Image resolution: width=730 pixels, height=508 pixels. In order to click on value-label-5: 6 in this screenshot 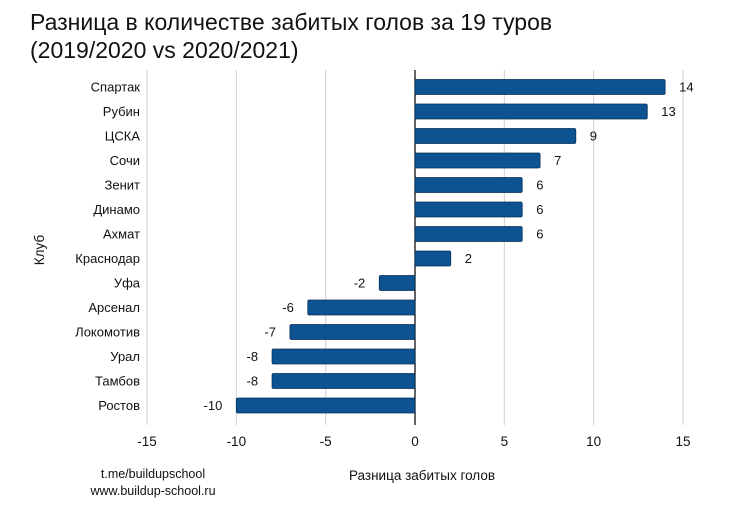, I will do `click(539, 209)`.